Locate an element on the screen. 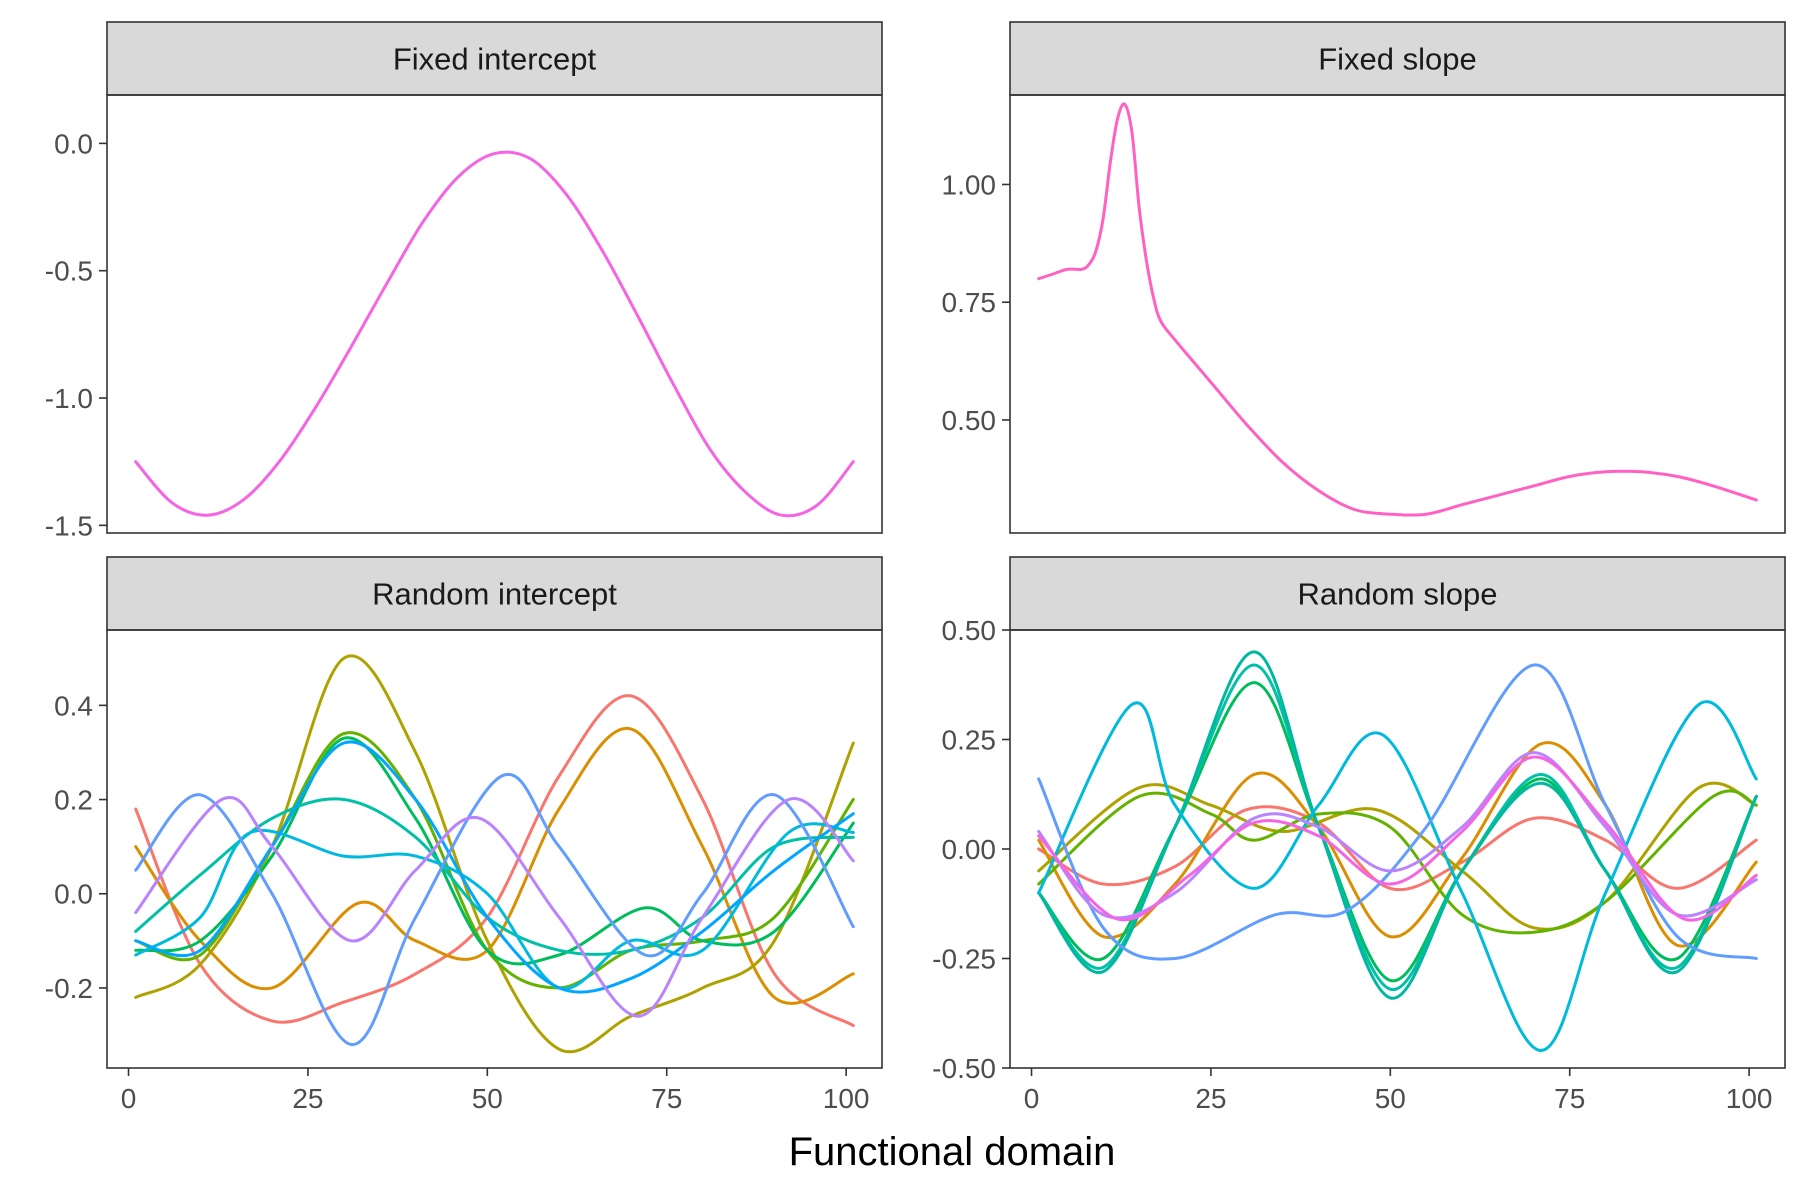  y-tick-label: 0.00 is located at coordinates (969, 849).